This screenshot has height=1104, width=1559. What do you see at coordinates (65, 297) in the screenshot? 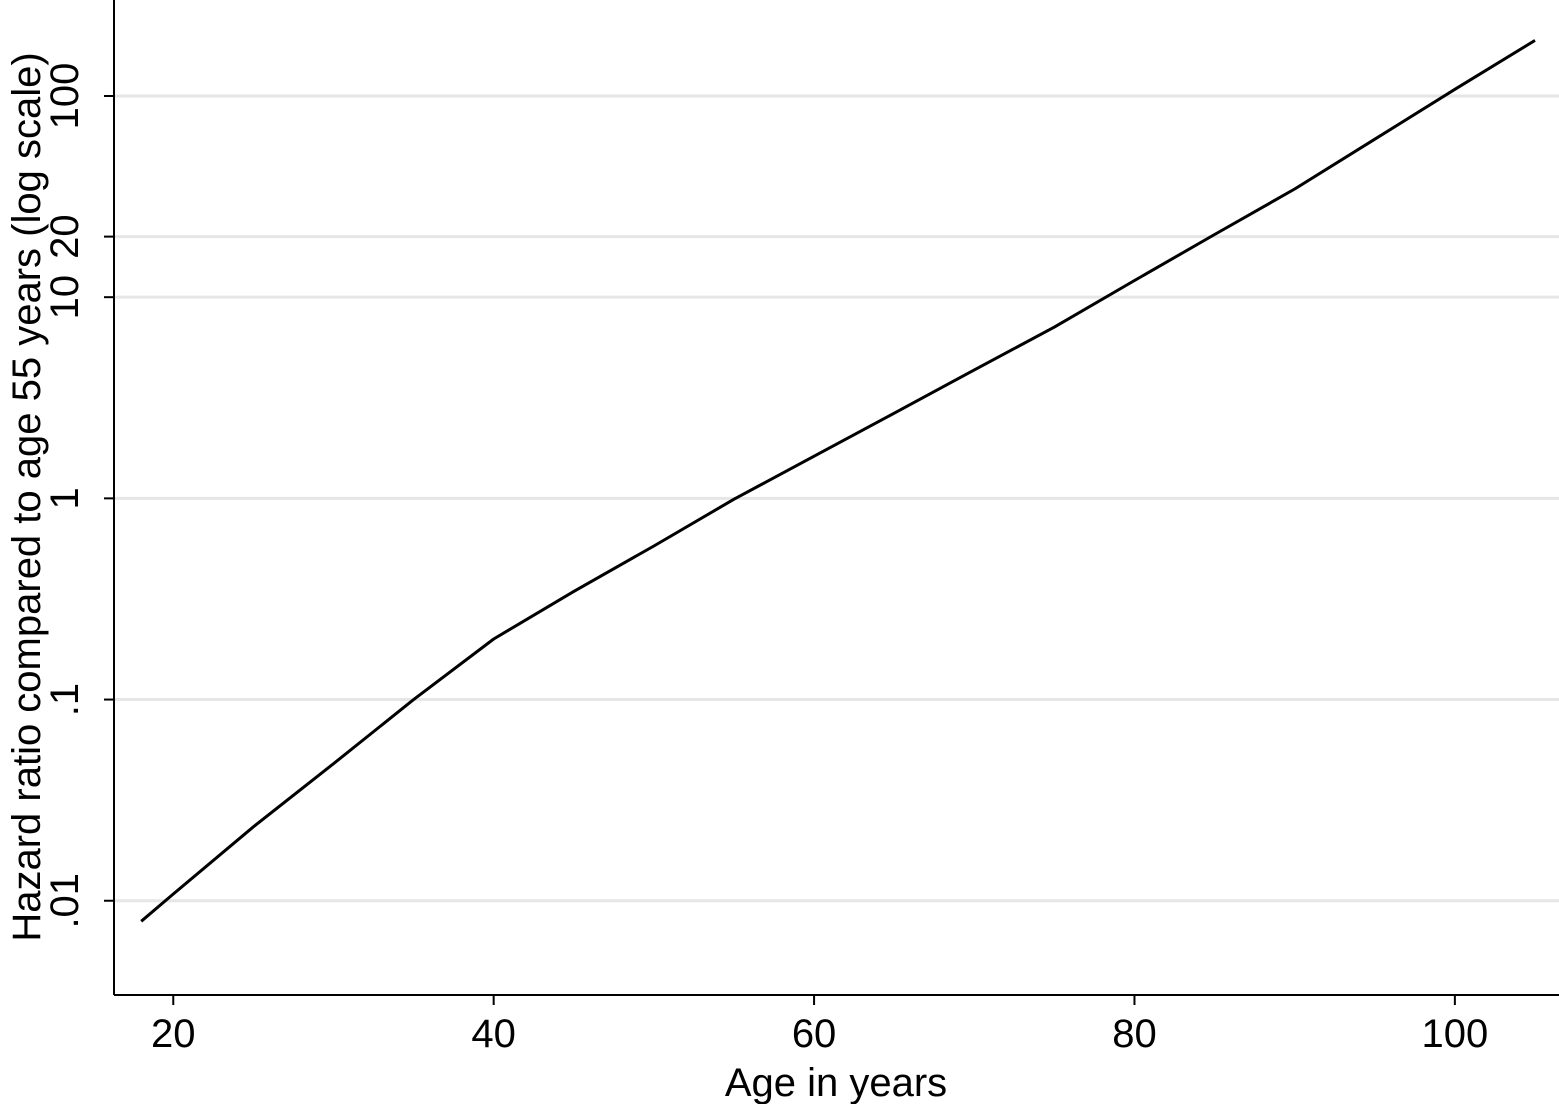
I see `y-tick-label: 10` at bounding box center [65, 297].